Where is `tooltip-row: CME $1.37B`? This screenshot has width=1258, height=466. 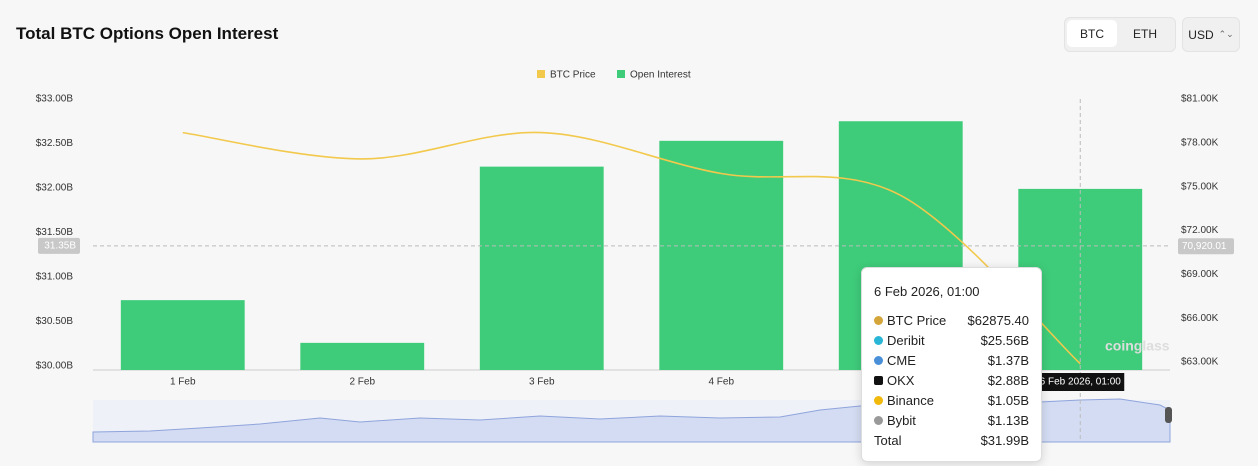 tooltip-row: CME $1.37B is located at coordinates (951, 360).